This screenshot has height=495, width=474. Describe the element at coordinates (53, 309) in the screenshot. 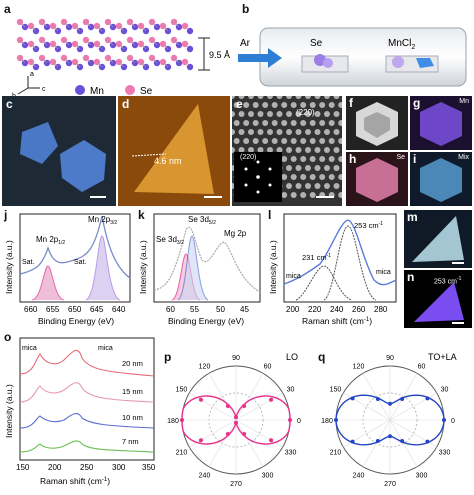

I see `svg-text: 655` at that location.